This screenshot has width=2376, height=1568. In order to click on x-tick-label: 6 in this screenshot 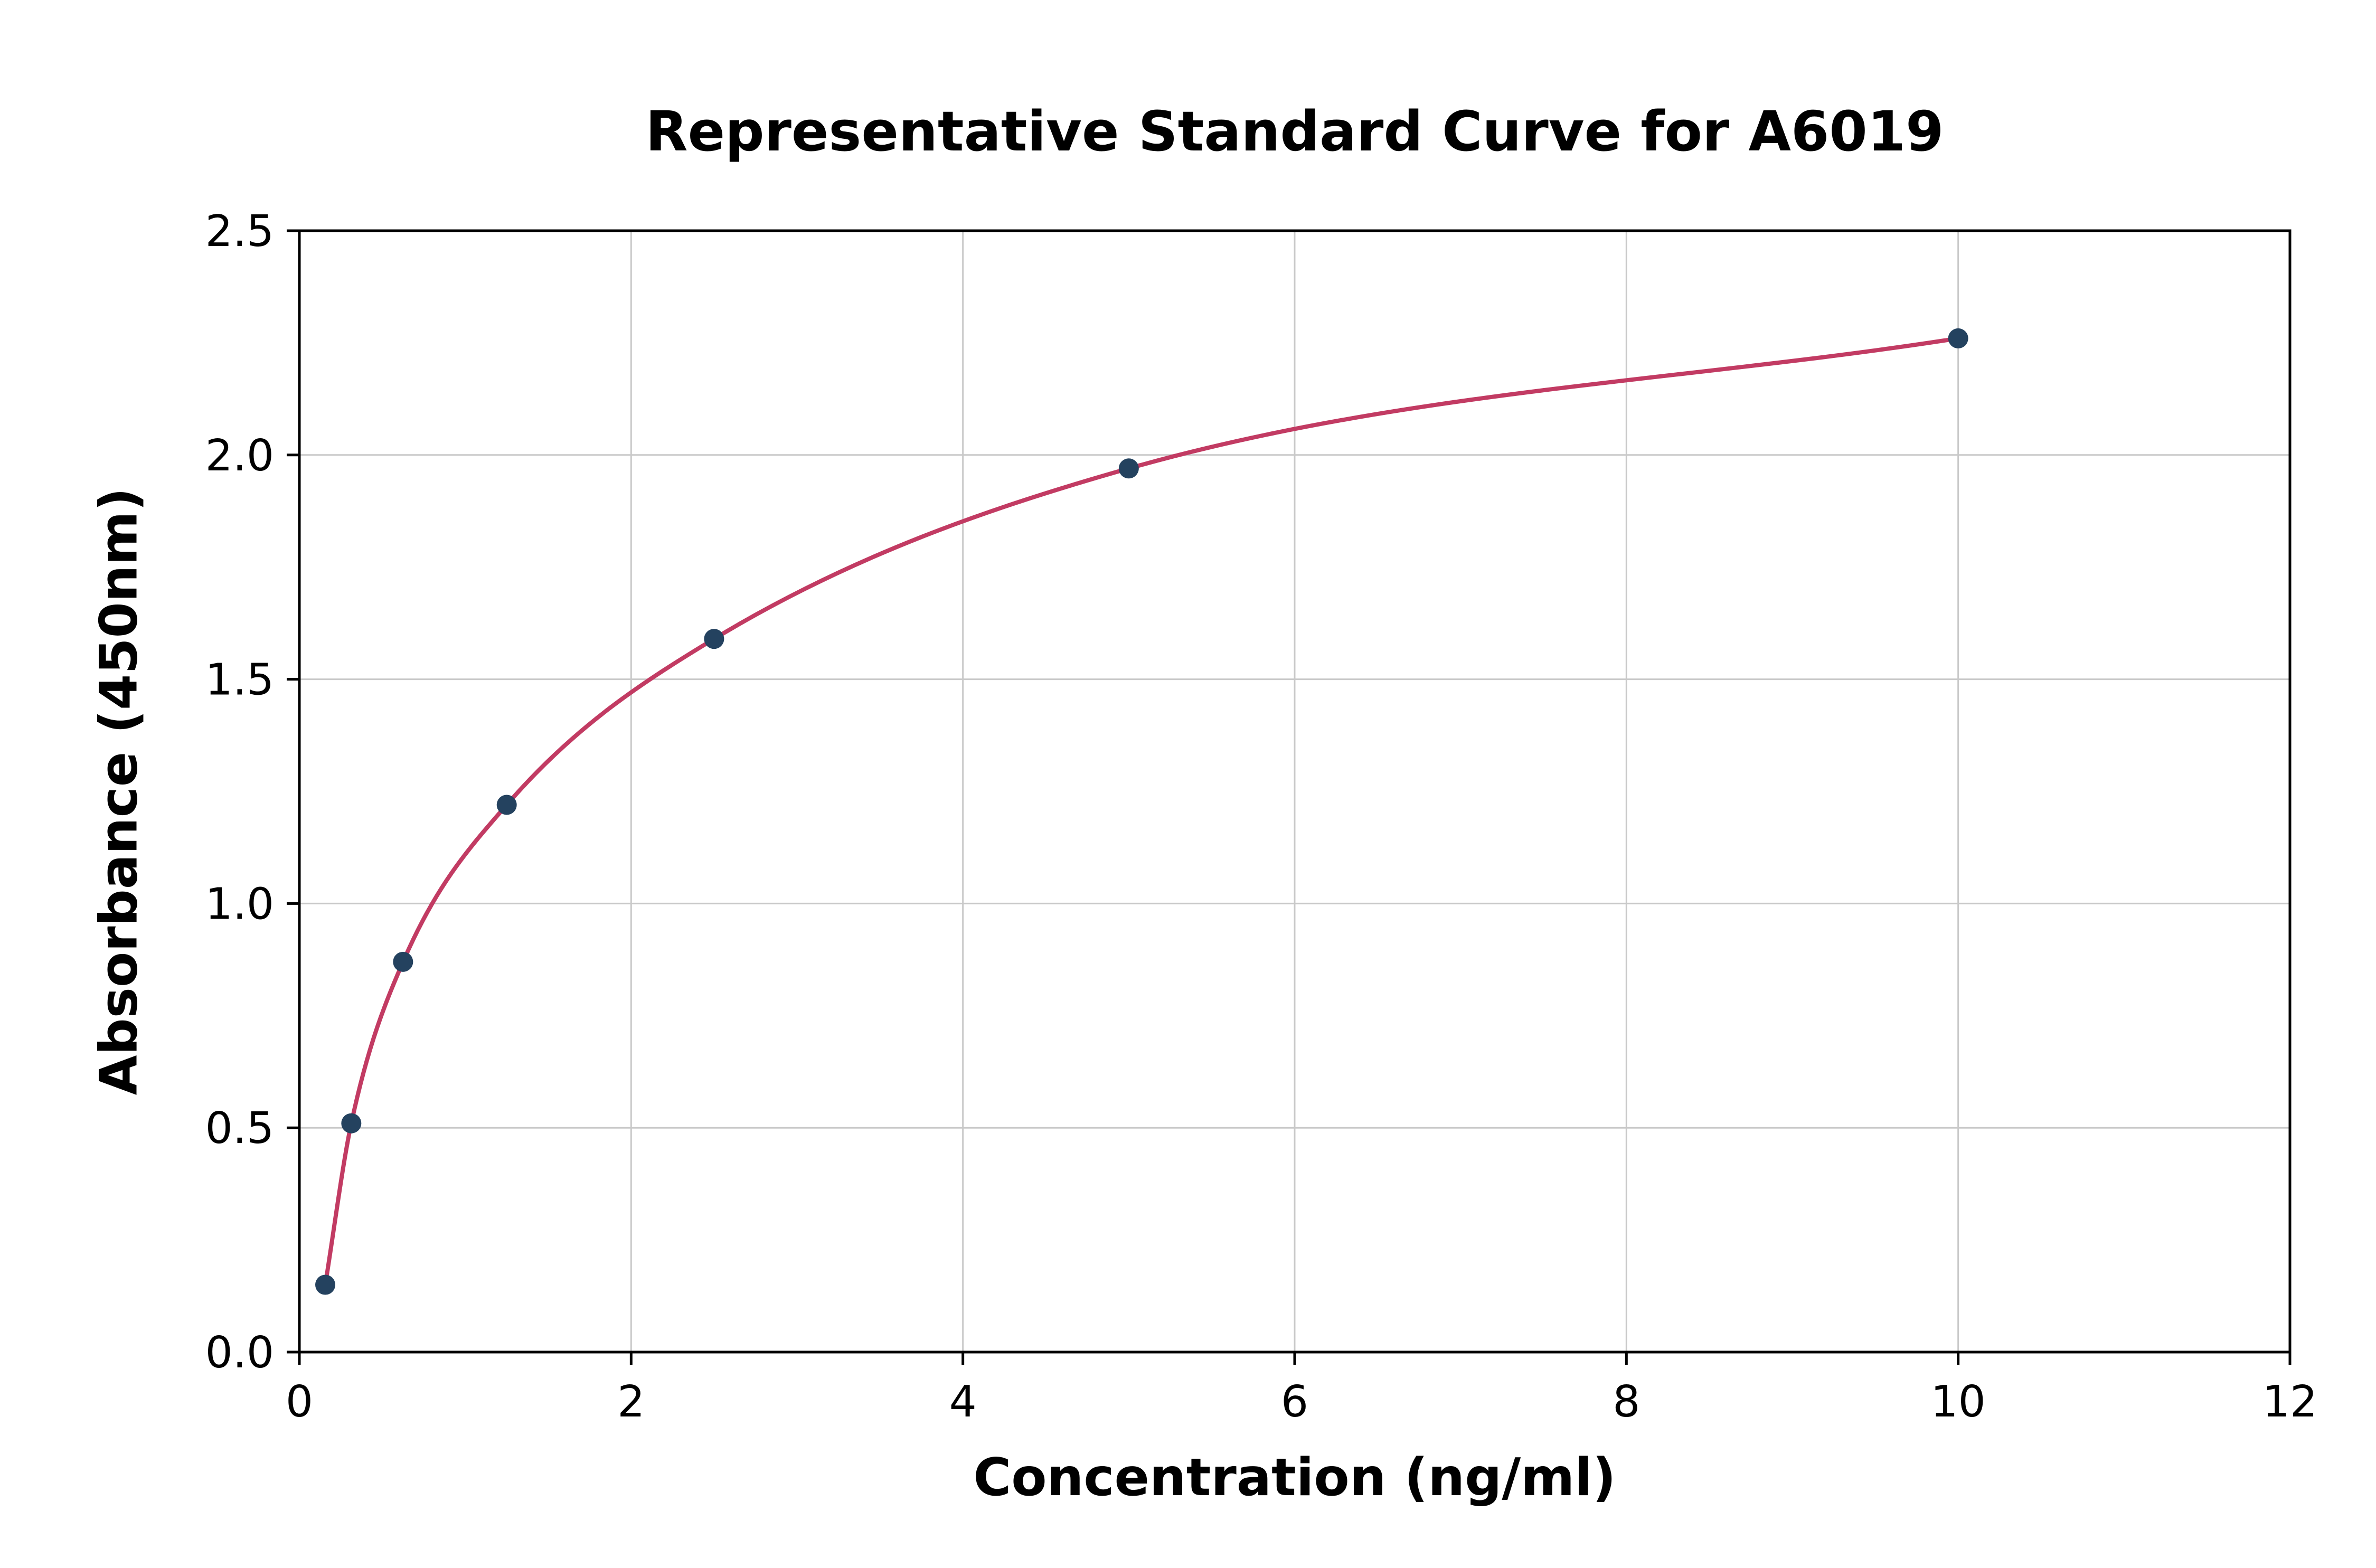, I will do `click(1294, 1402)`.